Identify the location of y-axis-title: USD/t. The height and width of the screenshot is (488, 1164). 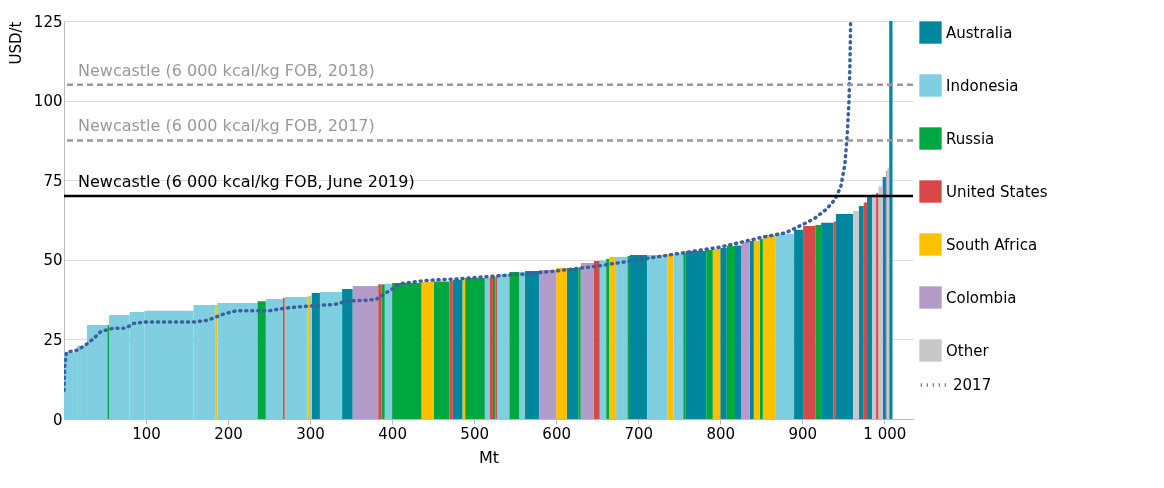
(15, 43).